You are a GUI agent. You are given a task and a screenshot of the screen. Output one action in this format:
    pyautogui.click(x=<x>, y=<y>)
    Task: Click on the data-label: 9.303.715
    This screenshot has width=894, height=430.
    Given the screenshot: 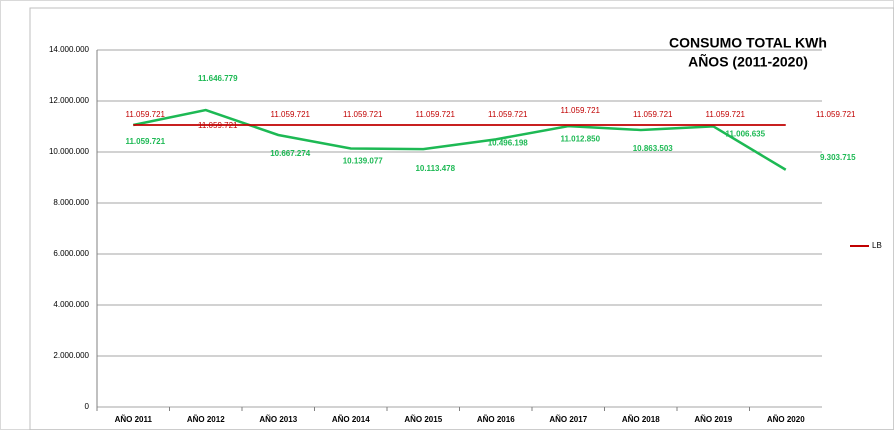 What is the action you would take?
    pyautogui.click(x=838, y=157)
    